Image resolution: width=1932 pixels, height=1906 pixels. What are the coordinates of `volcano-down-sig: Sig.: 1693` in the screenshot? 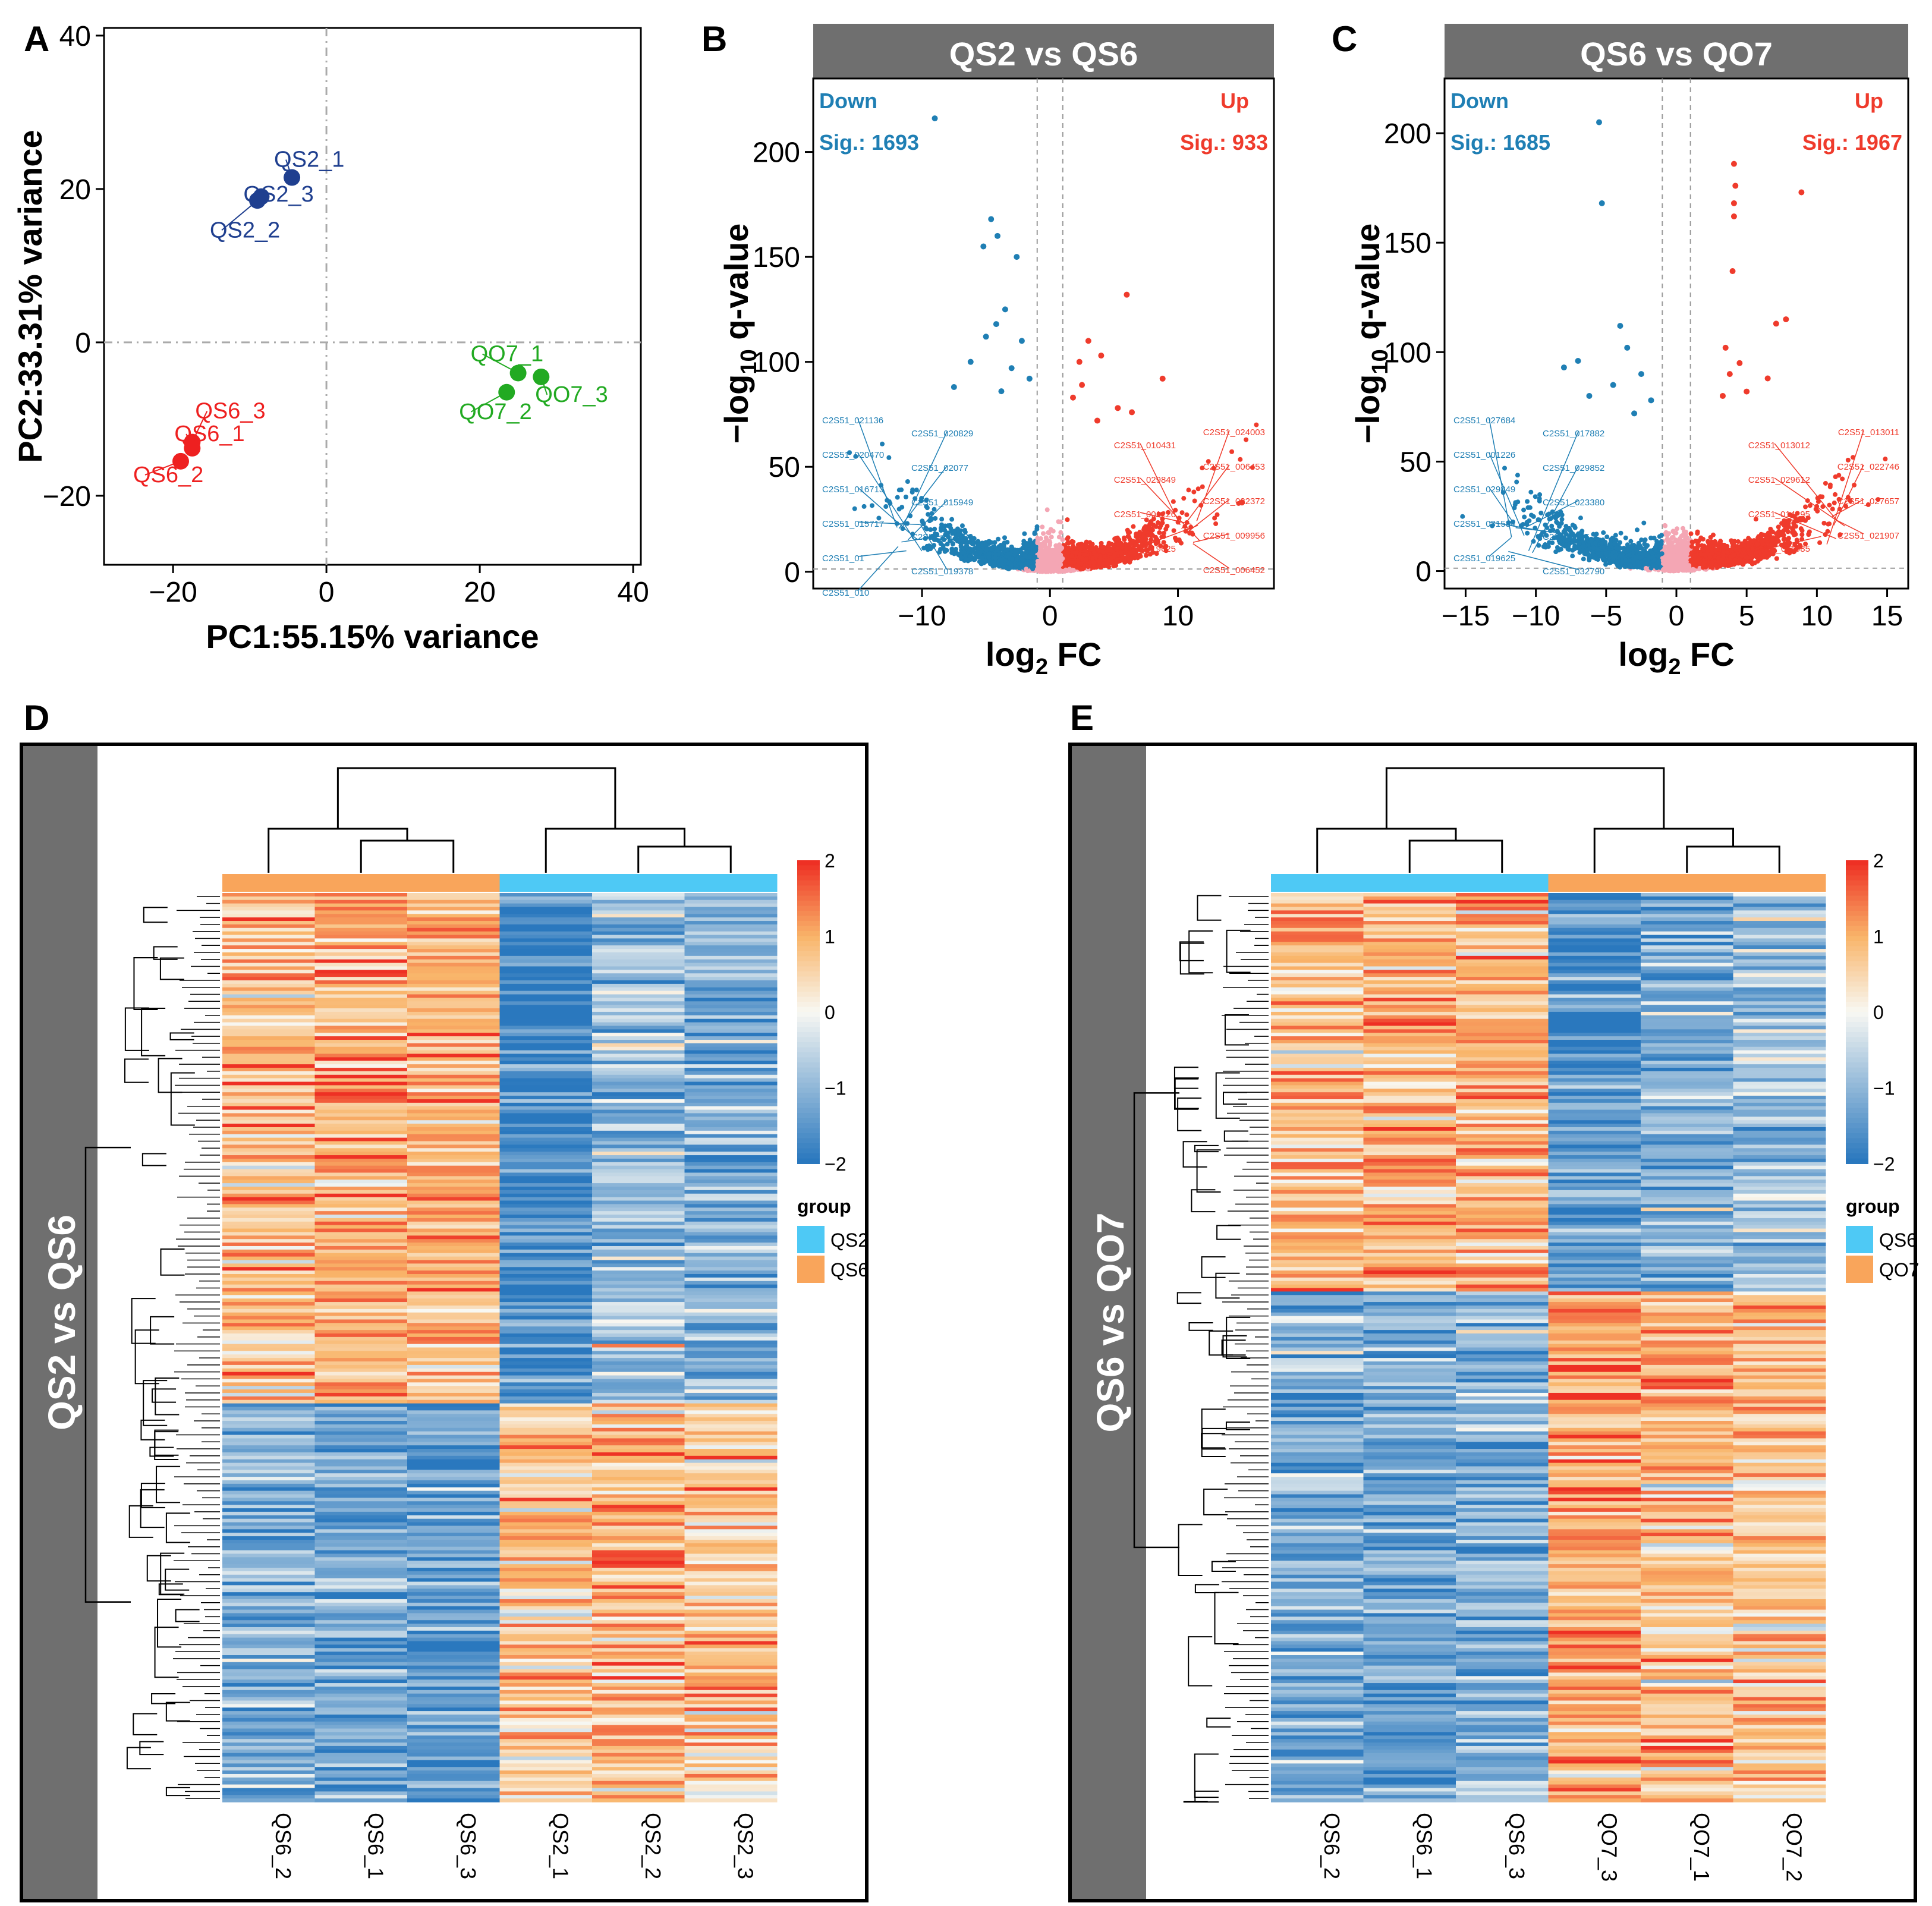 It's located at (869, 142).